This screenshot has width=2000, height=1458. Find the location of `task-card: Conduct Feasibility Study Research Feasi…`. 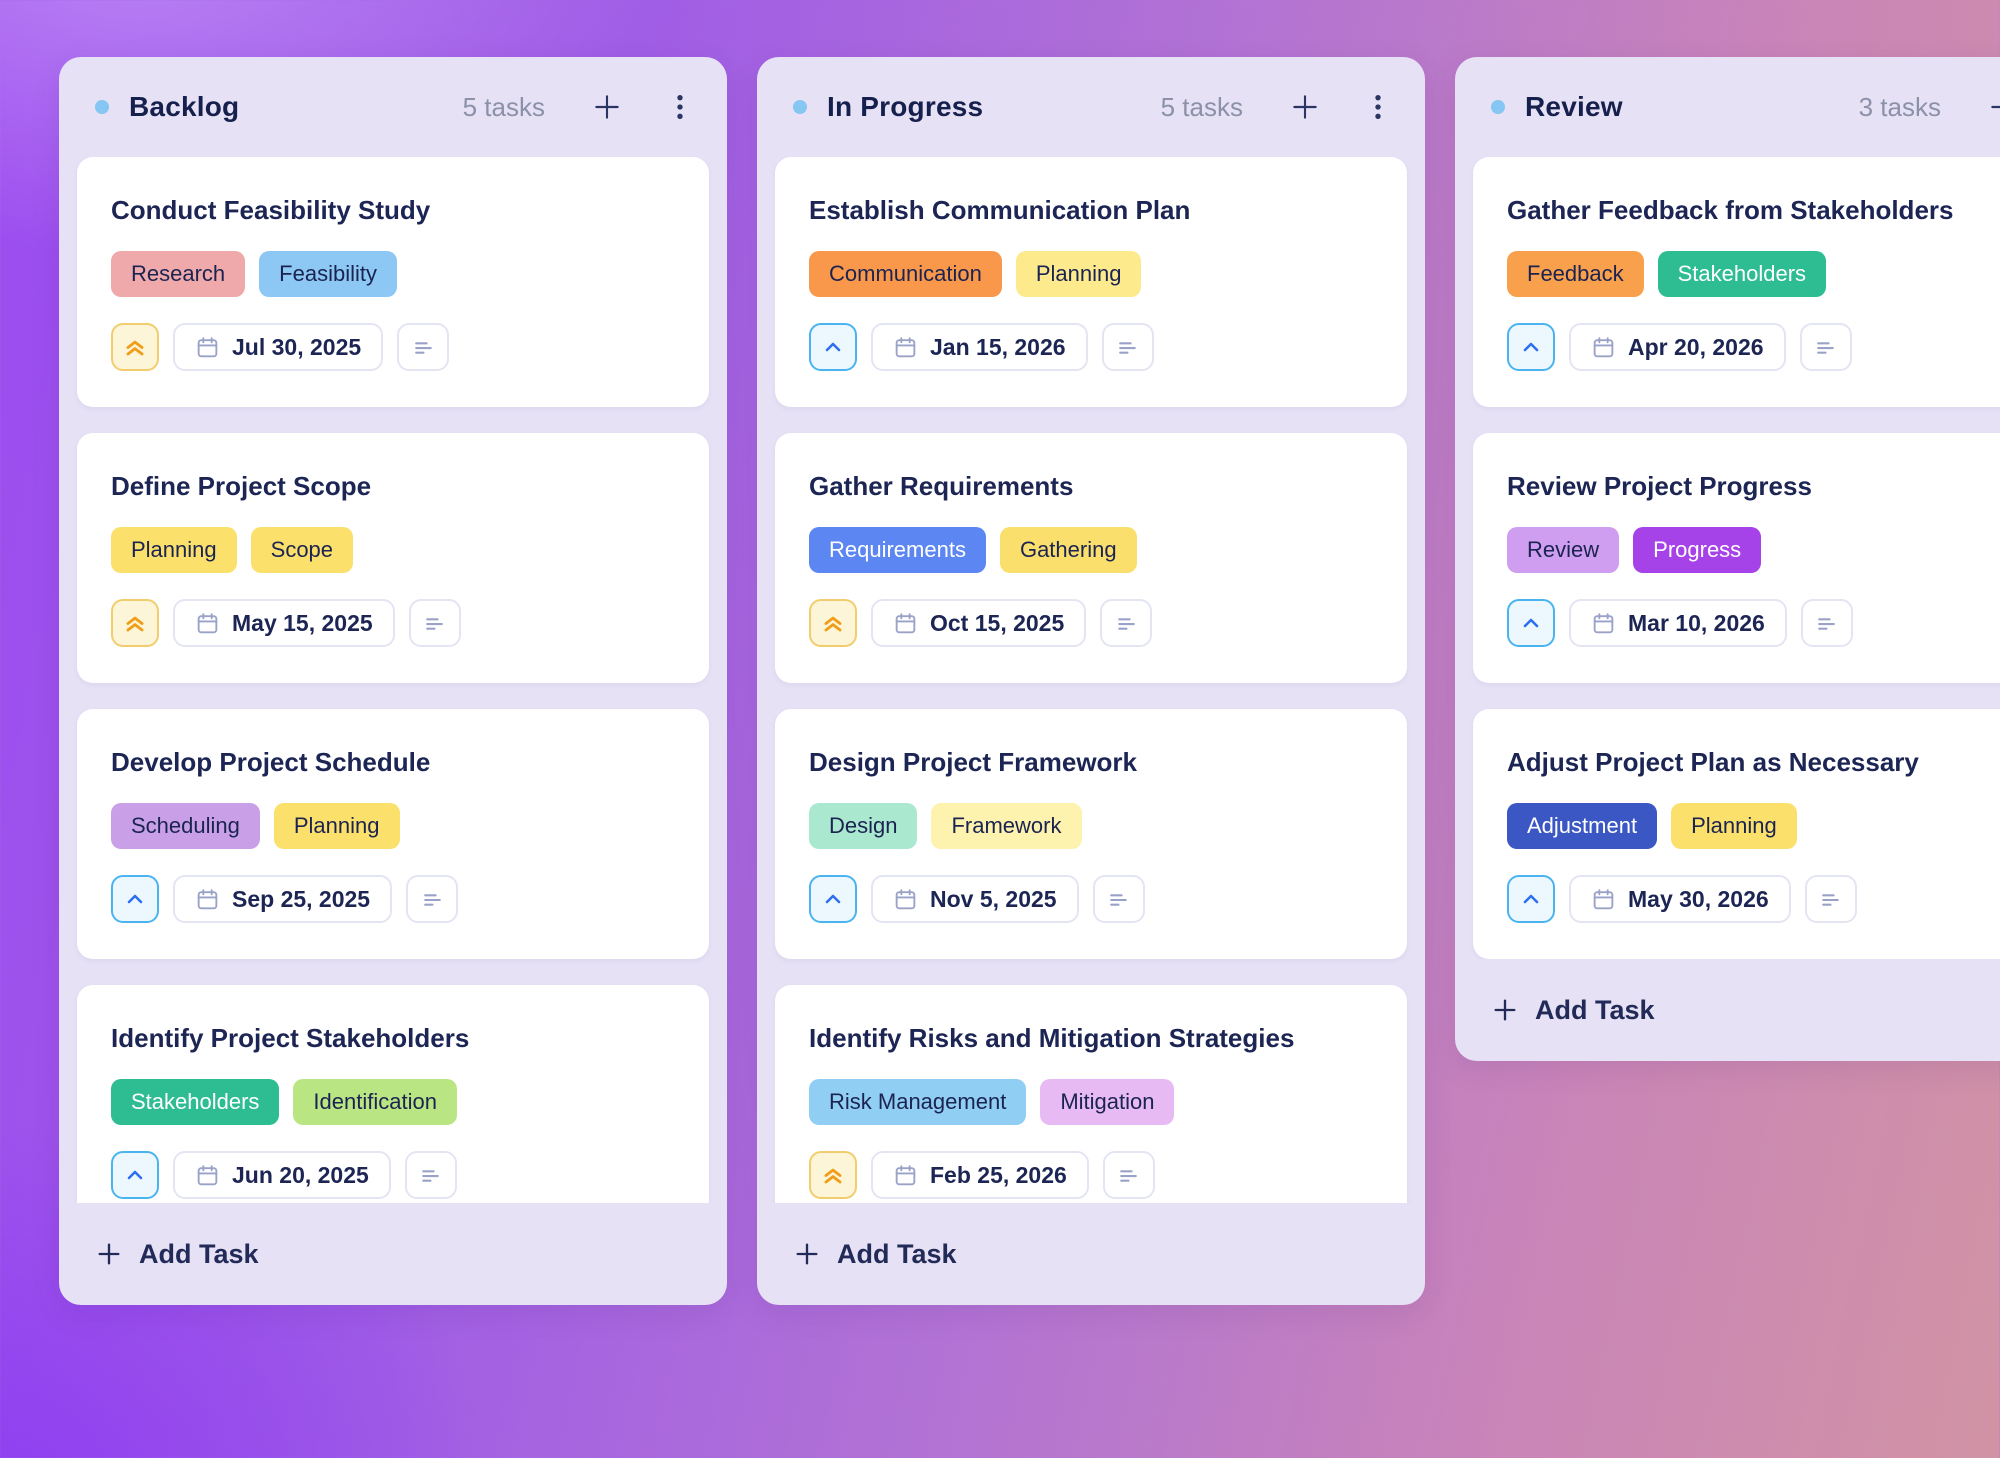

task-card: Conduct Feasibility Study Research Feasi… is located at coordinates (393, 282).